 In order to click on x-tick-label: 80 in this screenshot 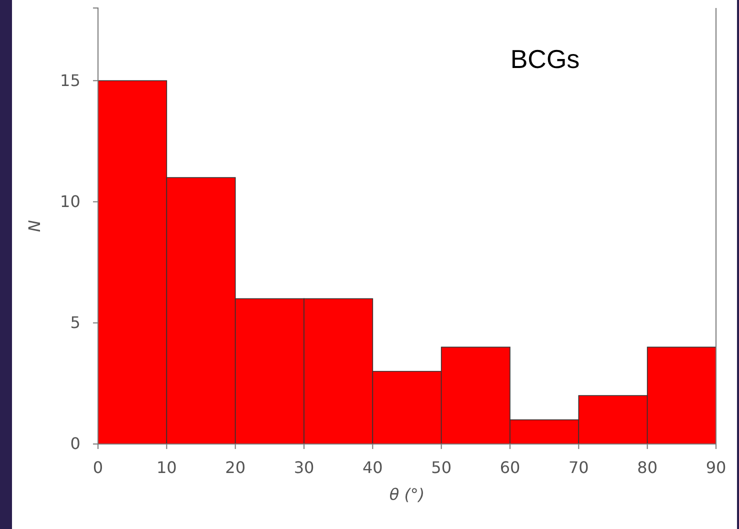, I will do `click(647, 467)`.